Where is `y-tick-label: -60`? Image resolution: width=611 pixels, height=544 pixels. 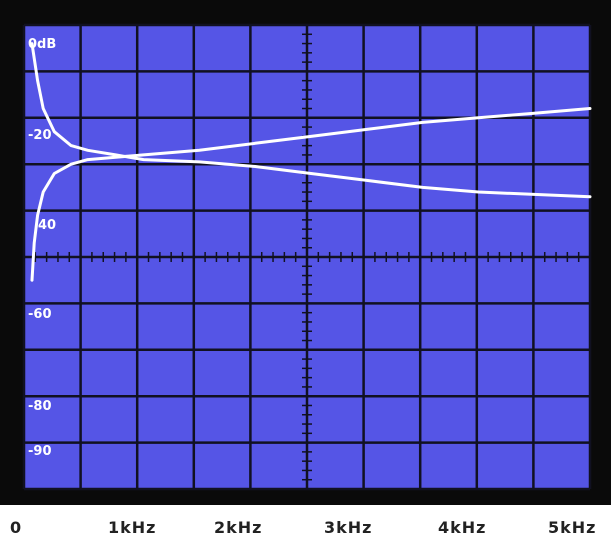 y-tick-label: -60 is located at coordinates (40, 314).